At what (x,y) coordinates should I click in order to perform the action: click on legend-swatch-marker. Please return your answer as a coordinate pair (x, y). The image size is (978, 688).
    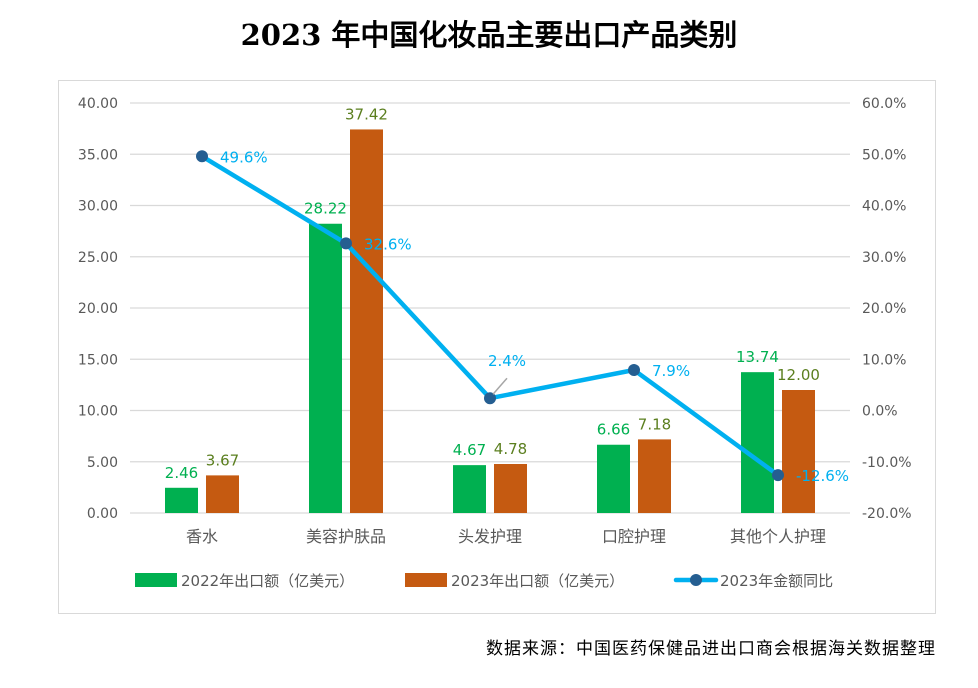
    Looking at the image, I should click on (696, 580).